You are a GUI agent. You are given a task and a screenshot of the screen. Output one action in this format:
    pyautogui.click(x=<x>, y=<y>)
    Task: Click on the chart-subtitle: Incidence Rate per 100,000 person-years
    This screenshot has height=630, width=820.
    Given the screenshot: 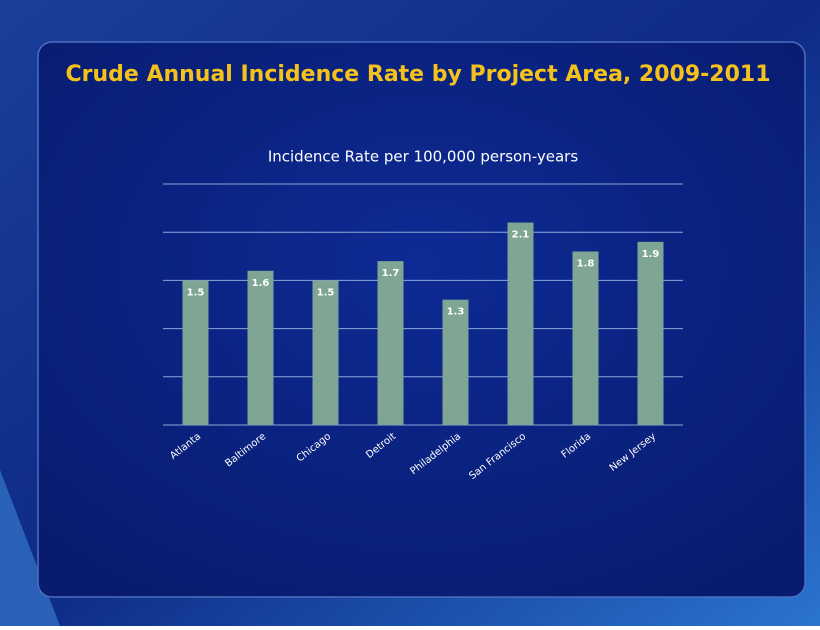 What is the action you would take?
    pyautogui.click(x=423, y=157)
    